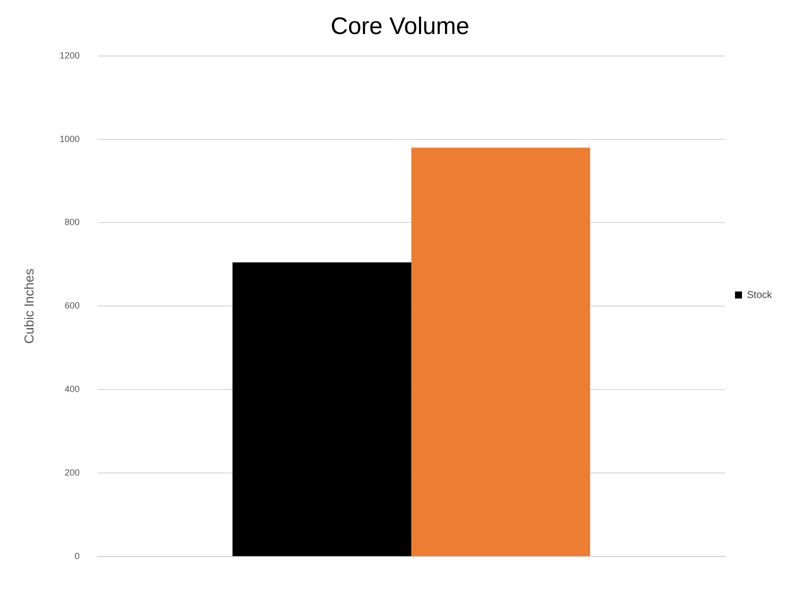  What do you see at coordinates (759, 295) in the screenshot?
I see `legend-label: Stock` at bounding box center [759, 295].